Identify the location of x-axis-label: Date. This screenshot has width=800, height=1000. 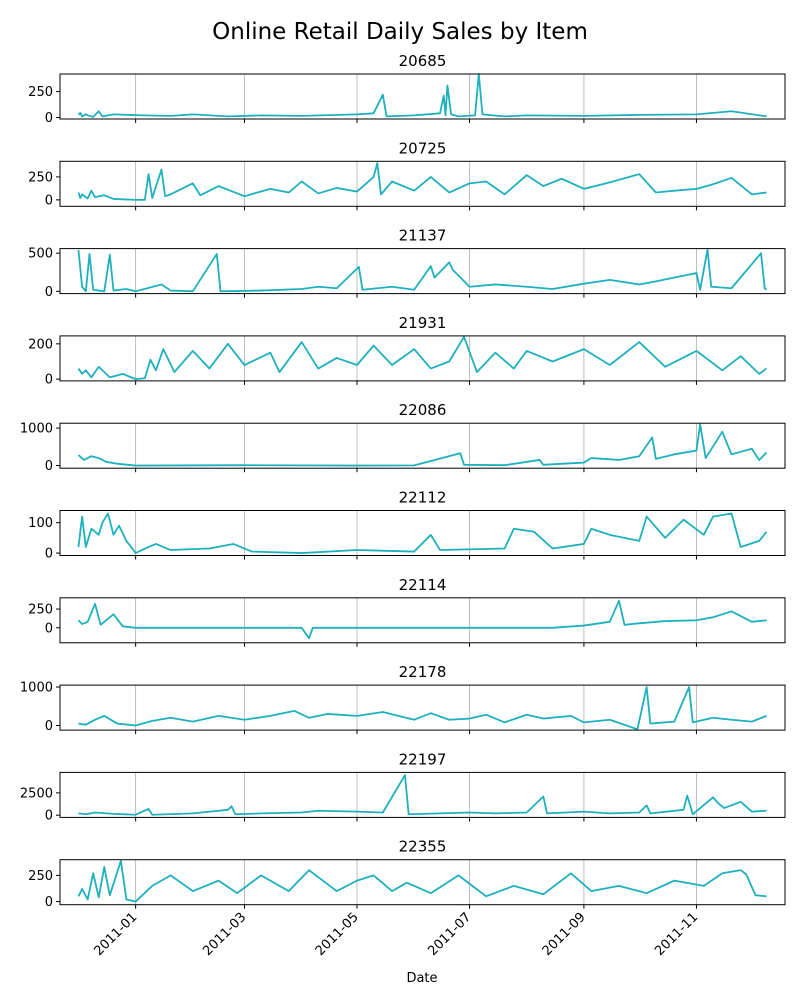
(421, 978).